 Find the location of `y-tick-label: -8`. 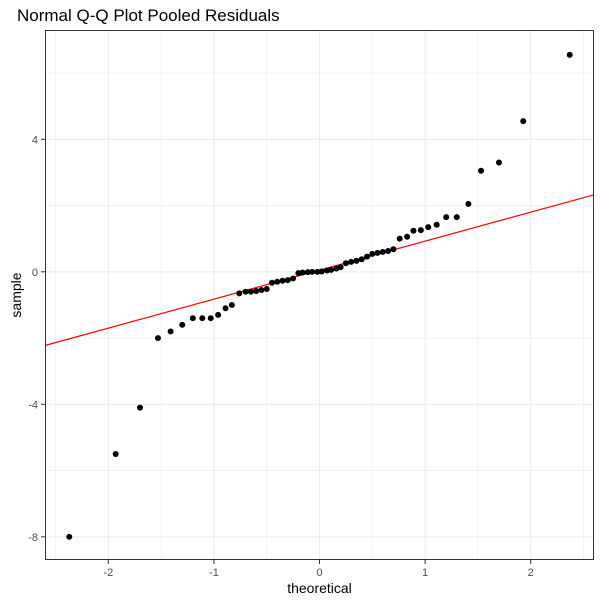

y-tick-label: -8 is located at coordinates (33, 538).